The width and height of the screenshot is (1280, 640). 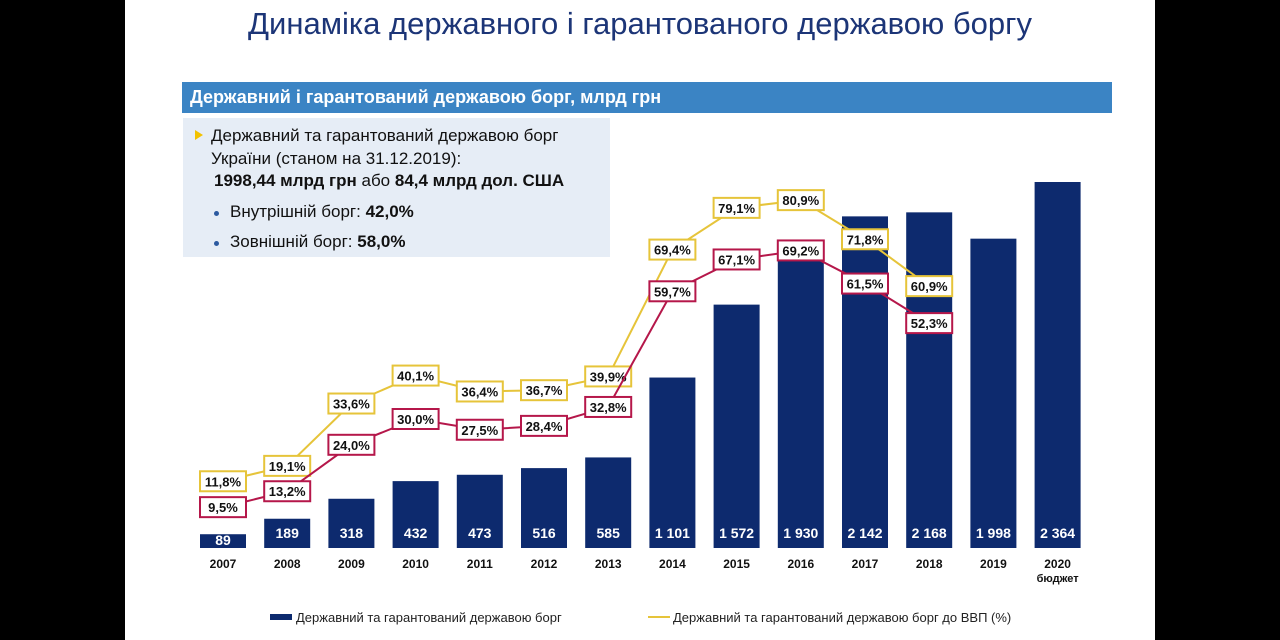 I want to click on info-line-3: 1998,44 млрд грн або 84,4 млрд дол. США, so click(x=389, y=181).